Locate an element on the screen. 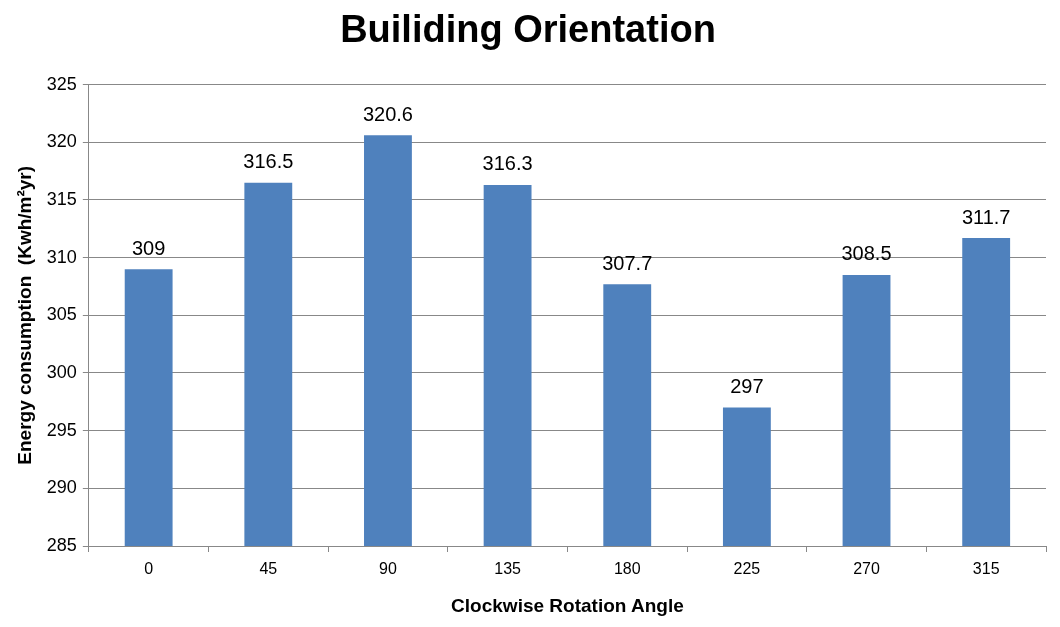  x-tick-label: 270 is located at coordinates (866, 569).